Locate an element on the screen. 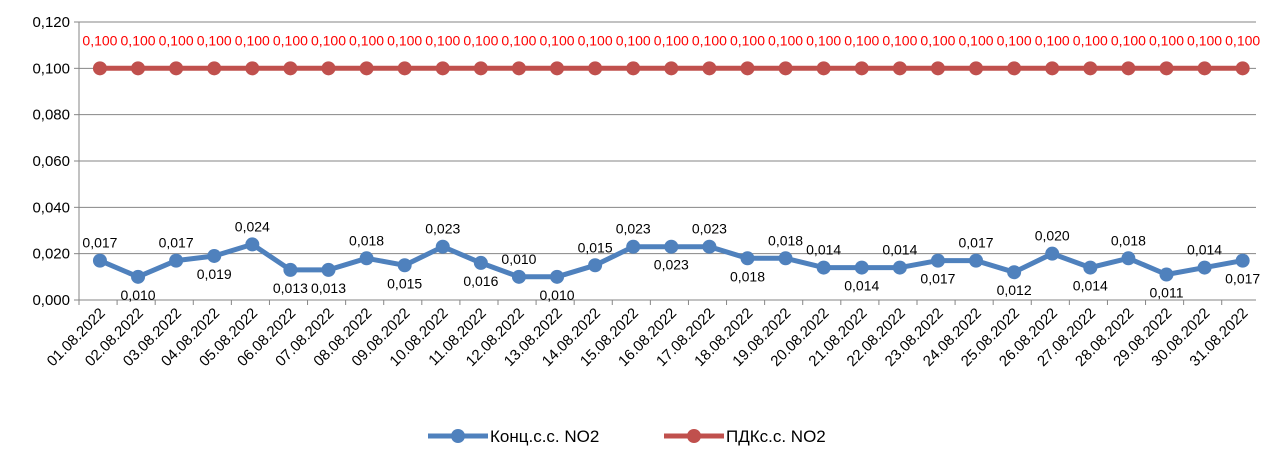 Image resolution: width=1278 pixels, height=453 pixels. data-label: 0,018 is located at coordinates (785, 240).